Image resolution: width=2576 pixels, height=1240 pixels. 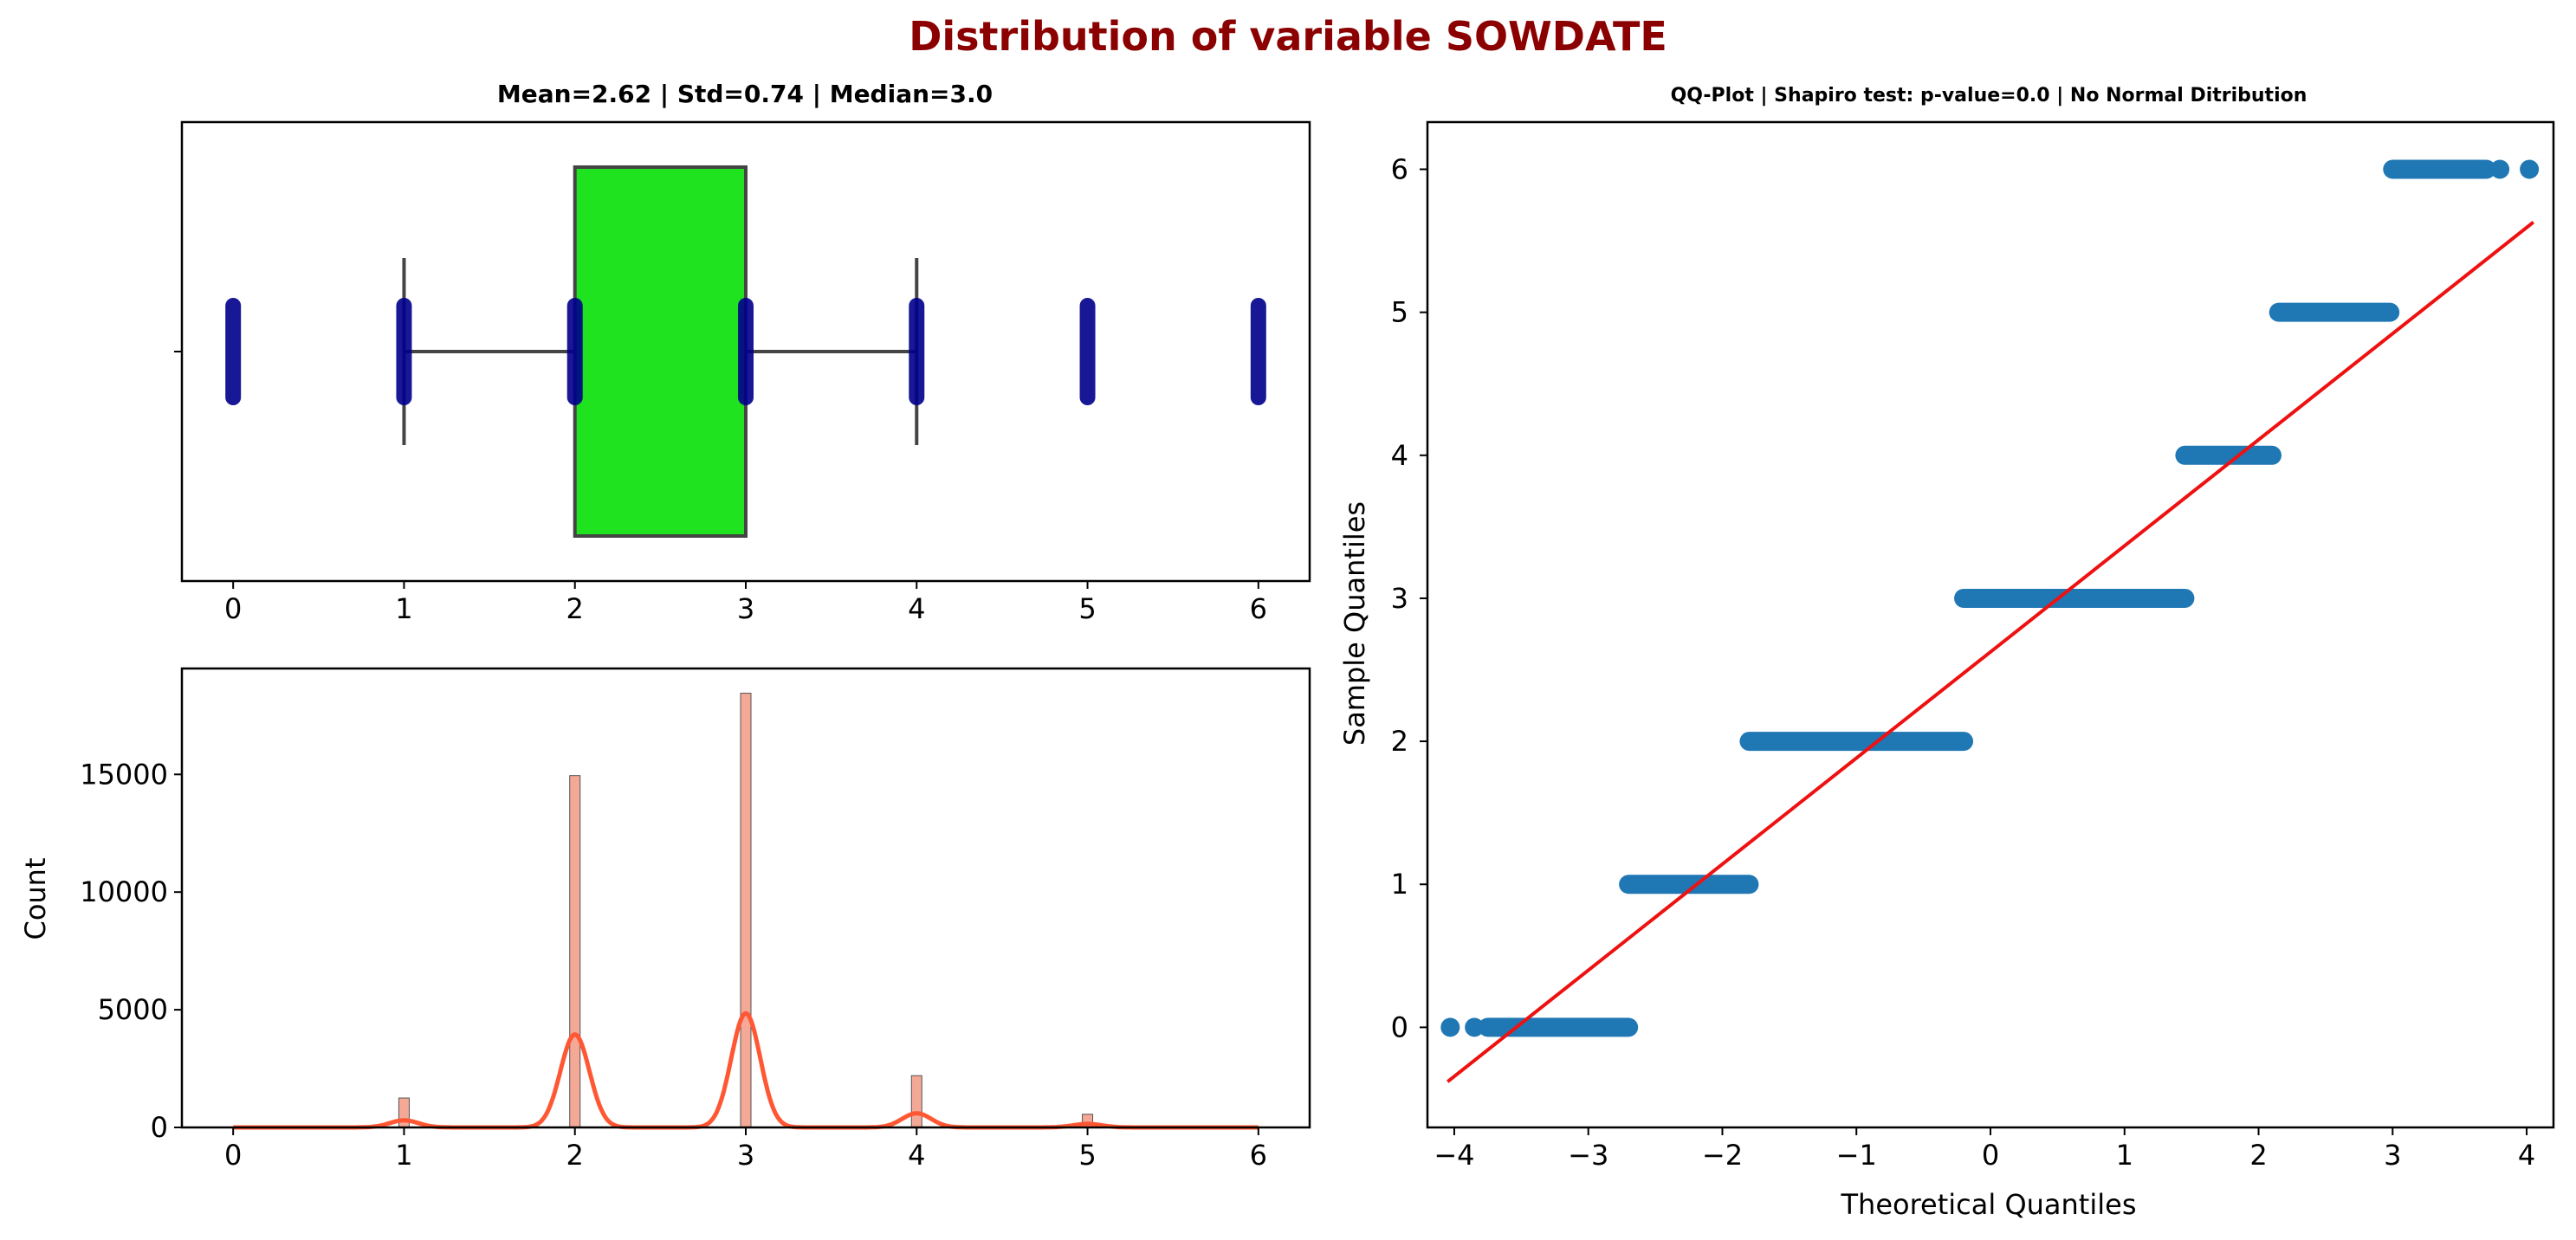 I want to click on y-tick-label: 1, so click(x=1399, y=884).